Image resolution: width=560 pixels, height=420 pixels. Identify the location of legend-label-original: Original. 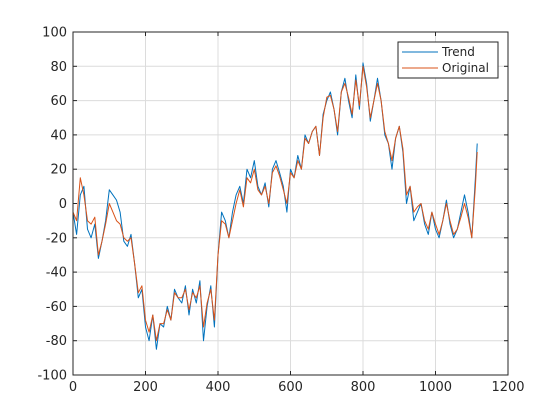
(465, 68).